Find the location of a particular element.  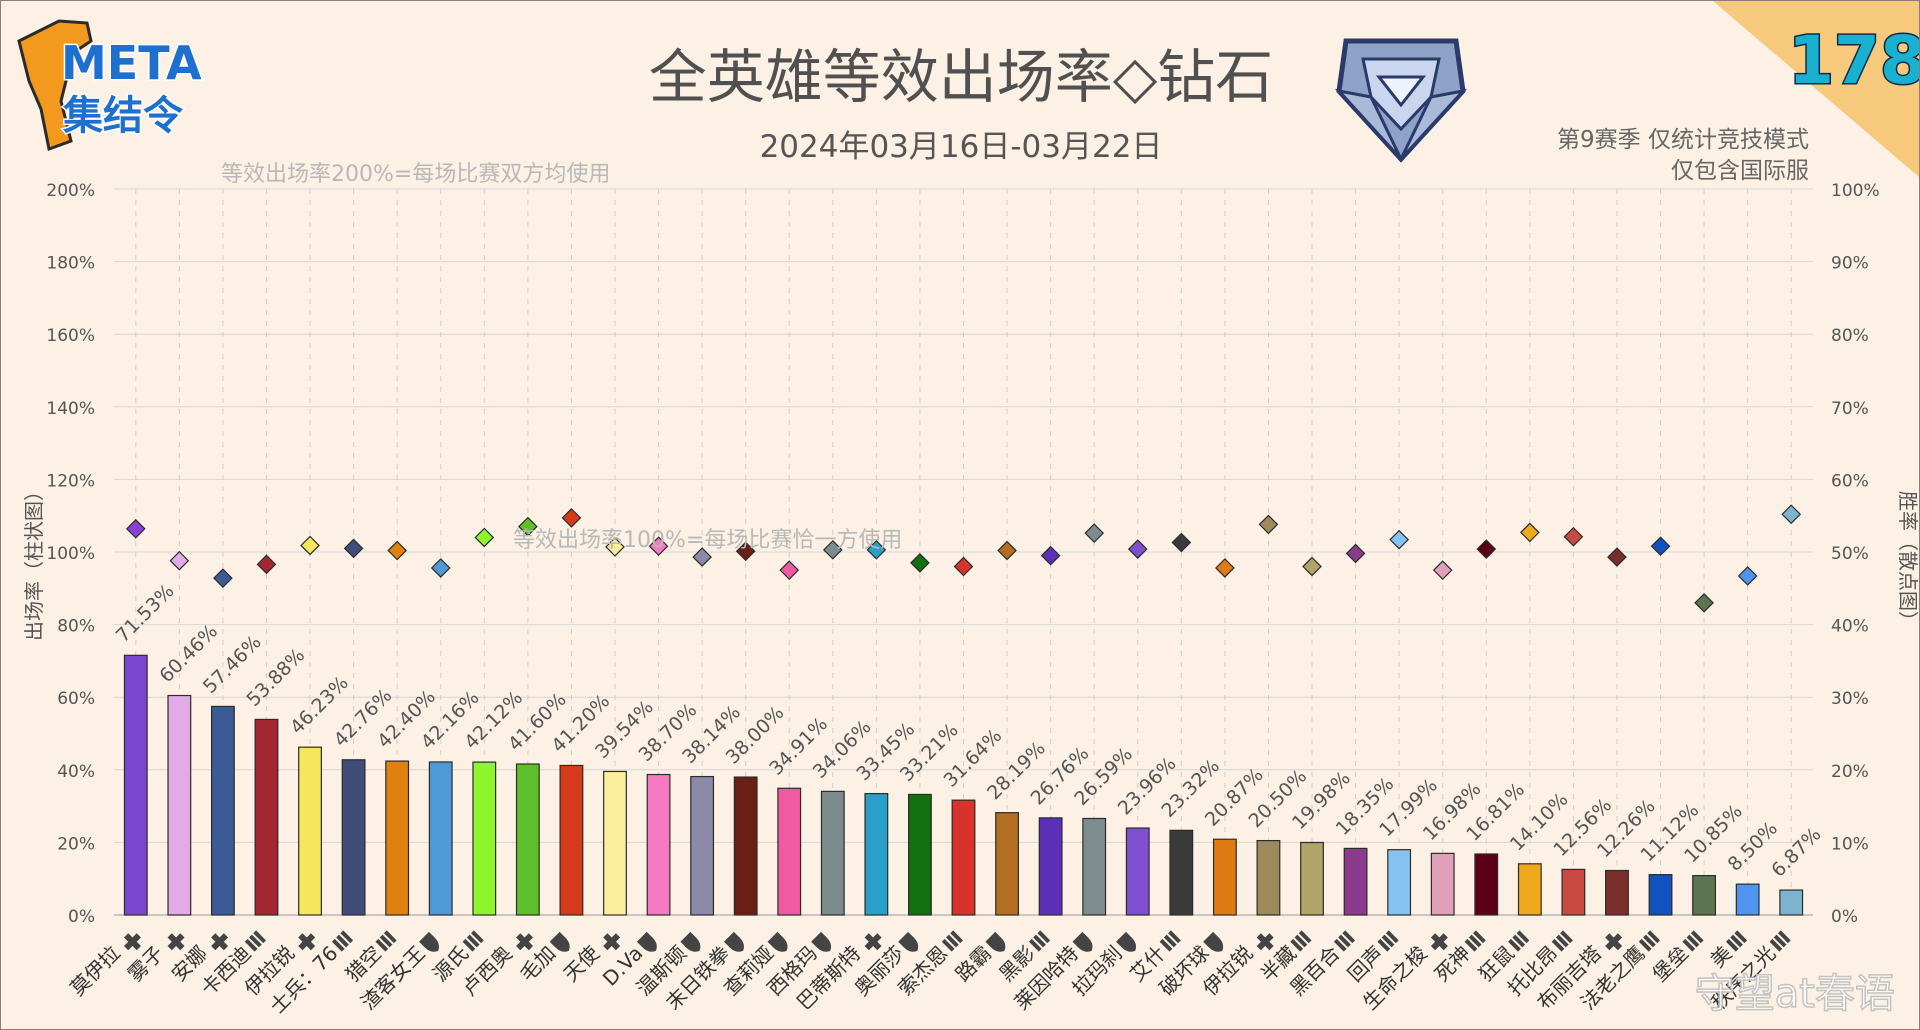

markers-layer is located at coordinates (963, 558).